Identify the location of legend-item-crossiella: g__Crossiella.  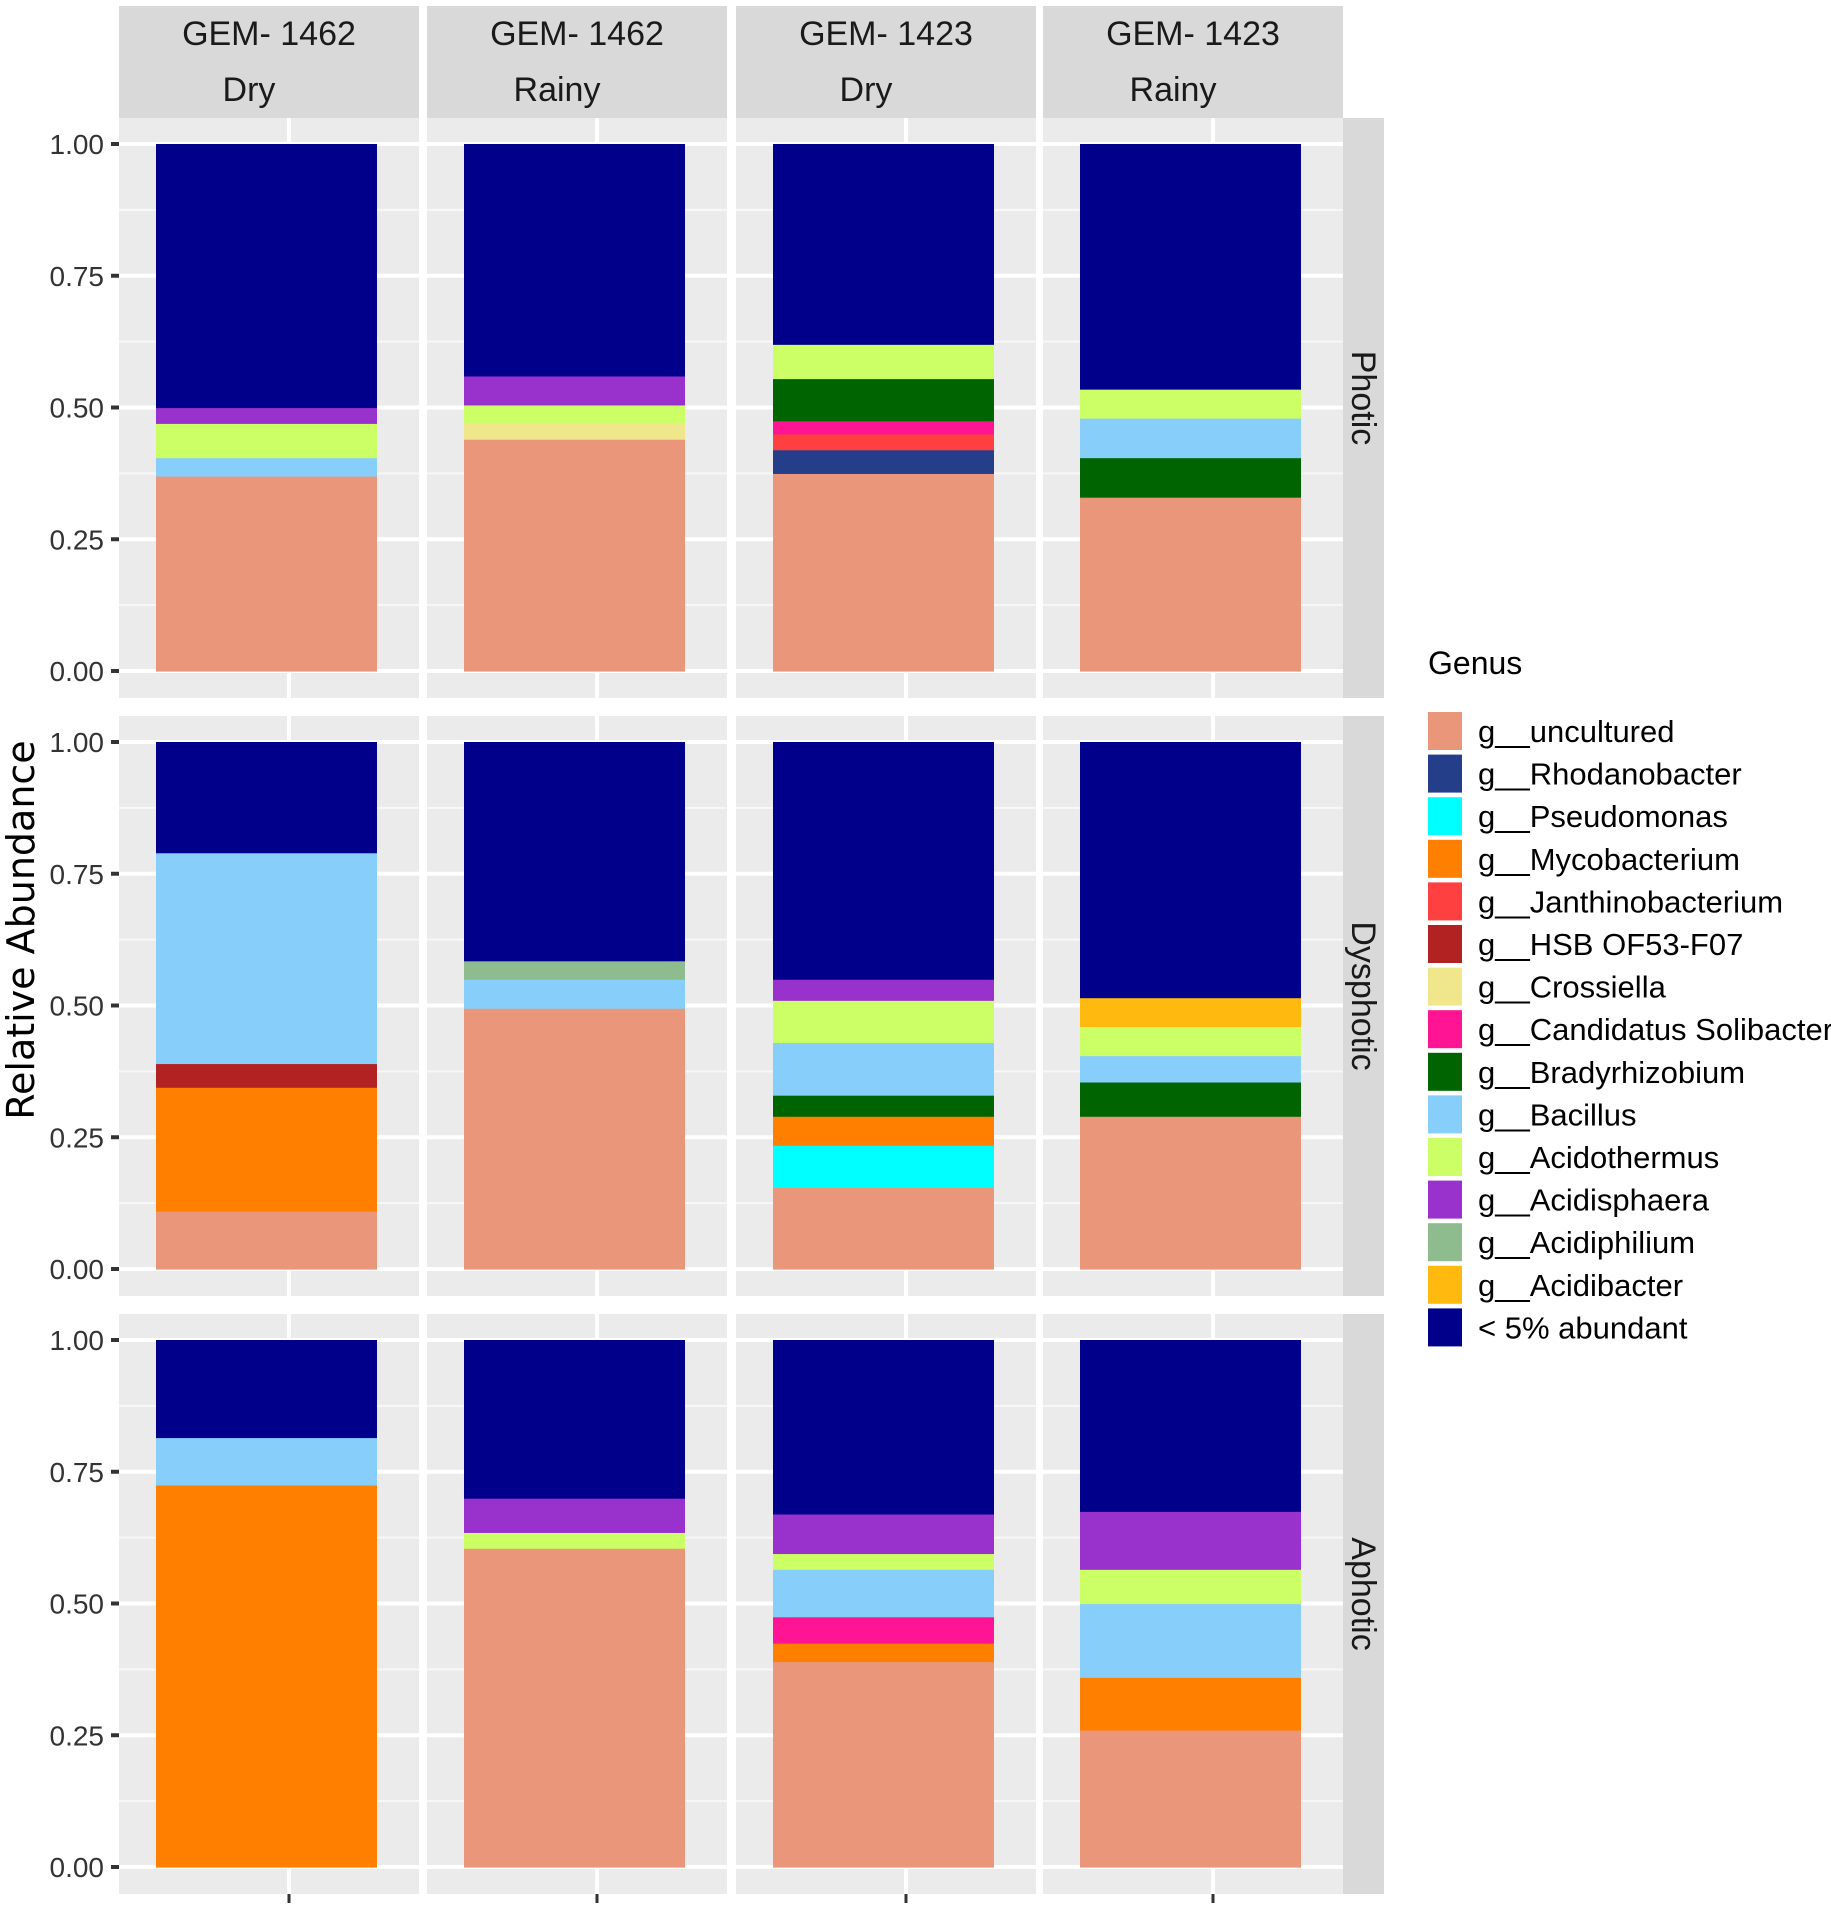
(1547, 986).